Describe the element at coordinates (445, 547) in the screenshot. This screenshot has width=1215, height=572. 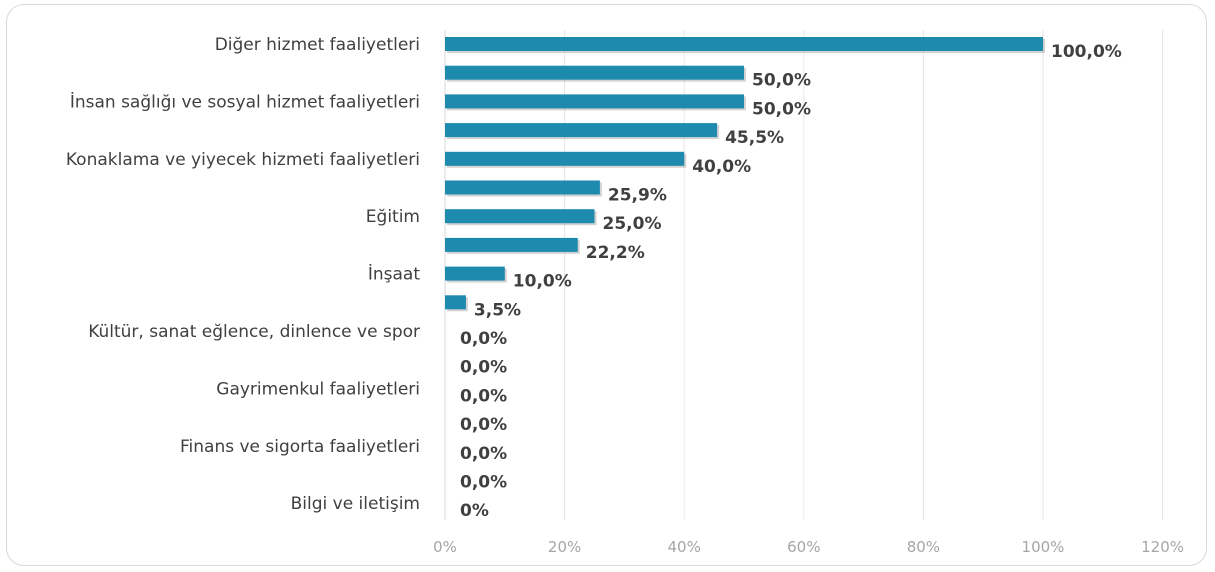
I see `x-tick-label: 0%` at that location.